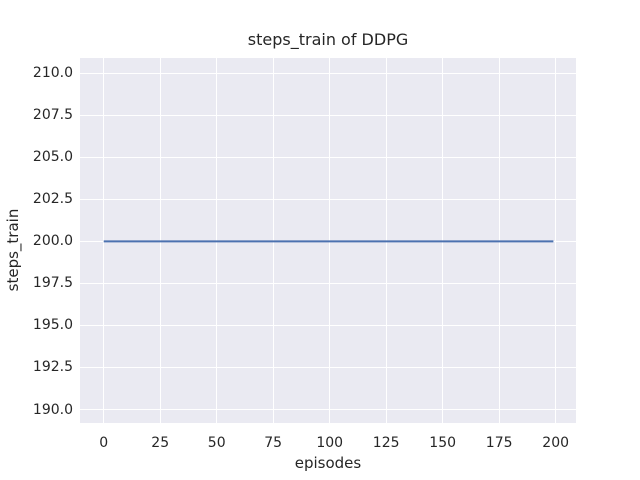 Image resolution: width=640 pixels, height=480 pixels. What do you see at coordinates (499, 443) in the screenshot?
I see `x-tick-label: 175` at bounding box center [499, 443].